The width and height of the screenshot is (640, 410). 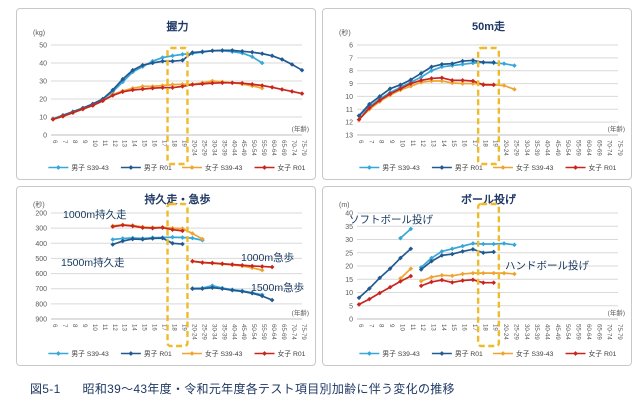 I want to click on y-tick-label: 400, so click(x=41, y=244).